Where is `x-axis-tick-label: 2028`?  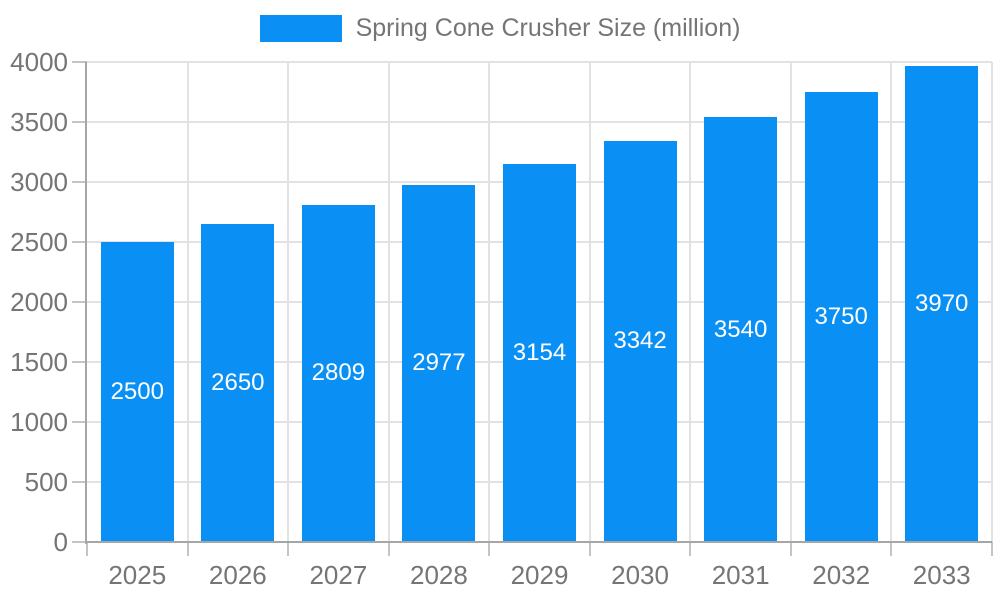 x-axis-tick-label: 2028 is located at coordinates (439, 575).